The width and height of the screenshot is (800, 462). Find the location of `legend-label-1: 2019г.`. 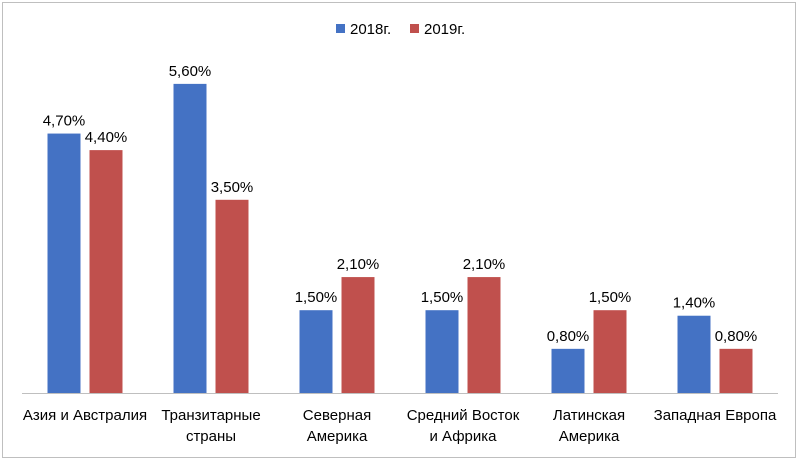

legend-label-1: 2019г. is located at coordinates (444, 29).